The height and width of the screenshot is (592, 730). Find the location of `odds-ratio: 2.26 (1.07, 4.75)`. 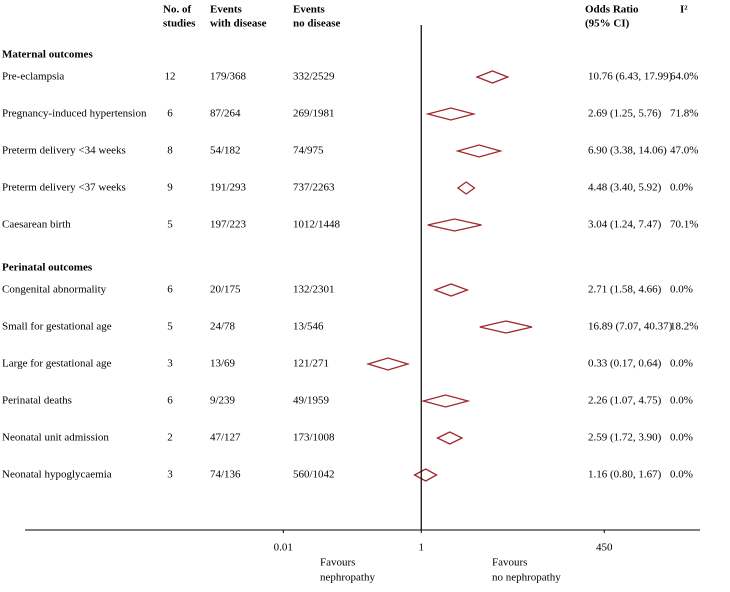

odds-ratio: 2.26 (1.07, 4.75) is located at coordinates (625, 401).